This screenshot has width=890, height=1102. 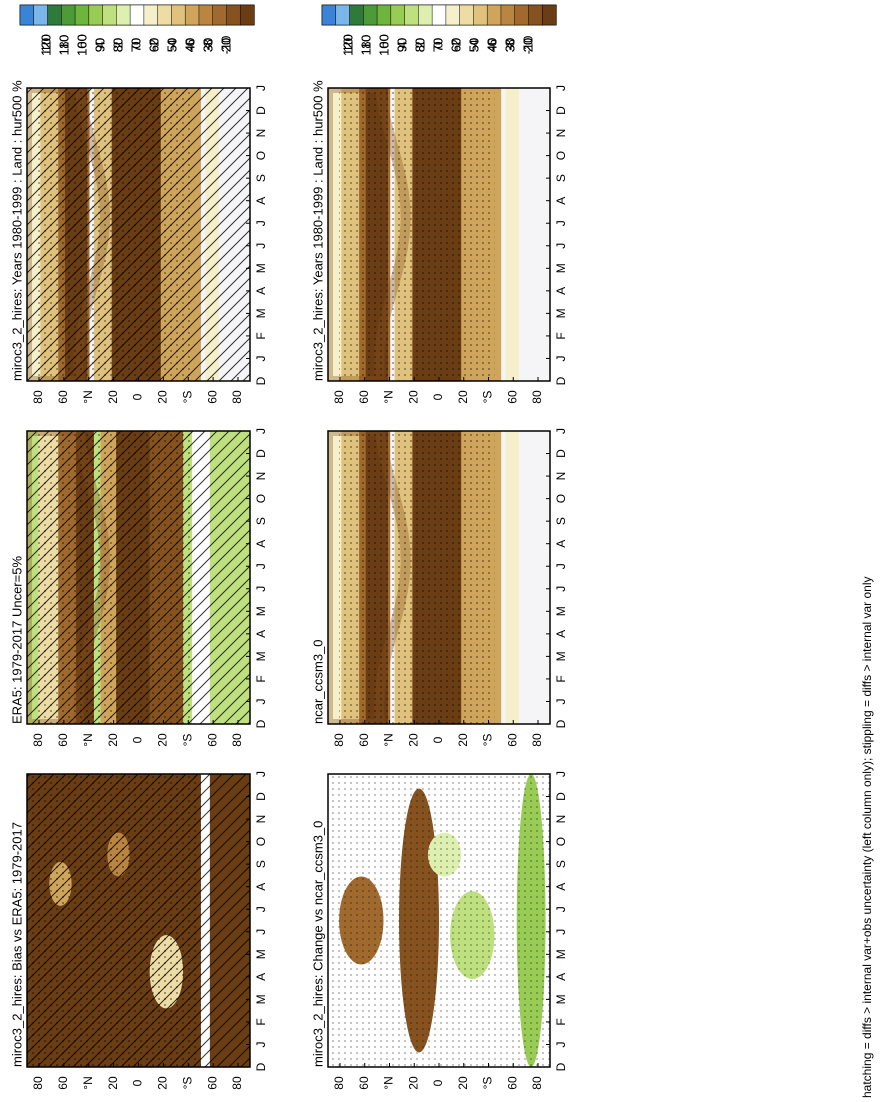 I want to click on colorbar-label: -4, so click(x=473, y=45).